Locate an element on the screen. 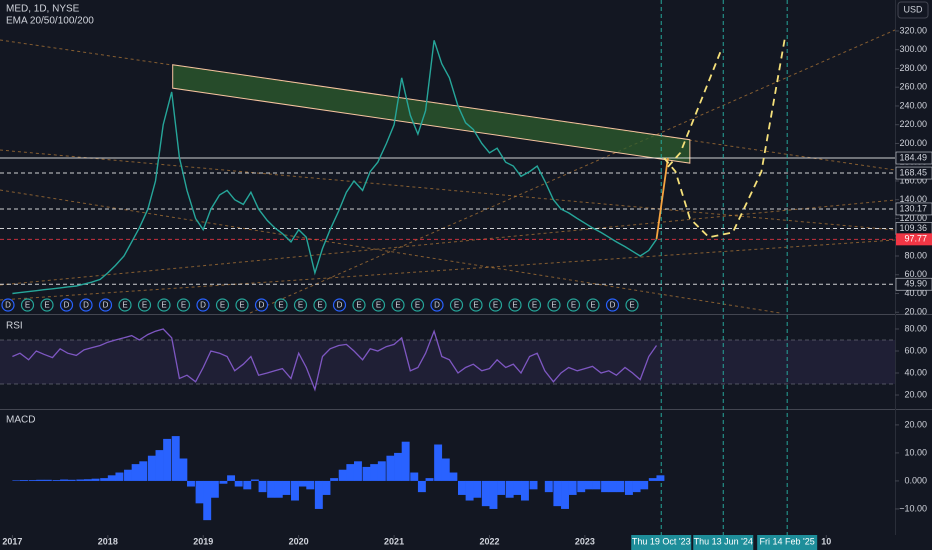 Image resolution: width=932 pixels, height=550 pixels. y-tick-label: 140.00 is located at coordinates (913, 199).